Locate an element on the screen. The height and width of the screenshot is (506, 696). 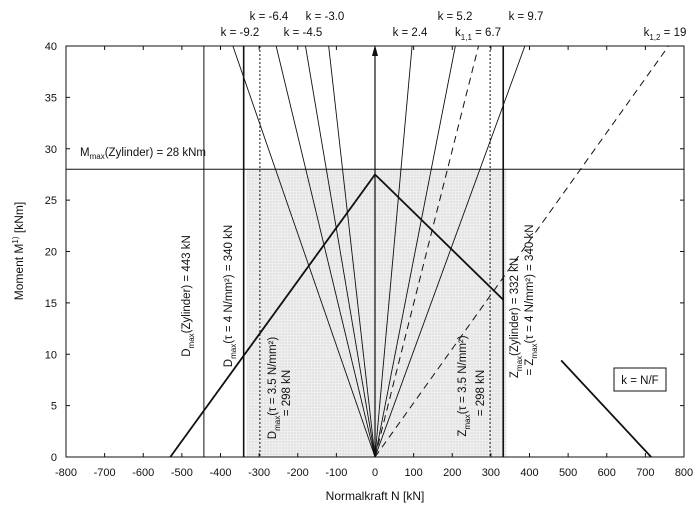
x-tick-label: -200 is located at coordinates (298, 473).